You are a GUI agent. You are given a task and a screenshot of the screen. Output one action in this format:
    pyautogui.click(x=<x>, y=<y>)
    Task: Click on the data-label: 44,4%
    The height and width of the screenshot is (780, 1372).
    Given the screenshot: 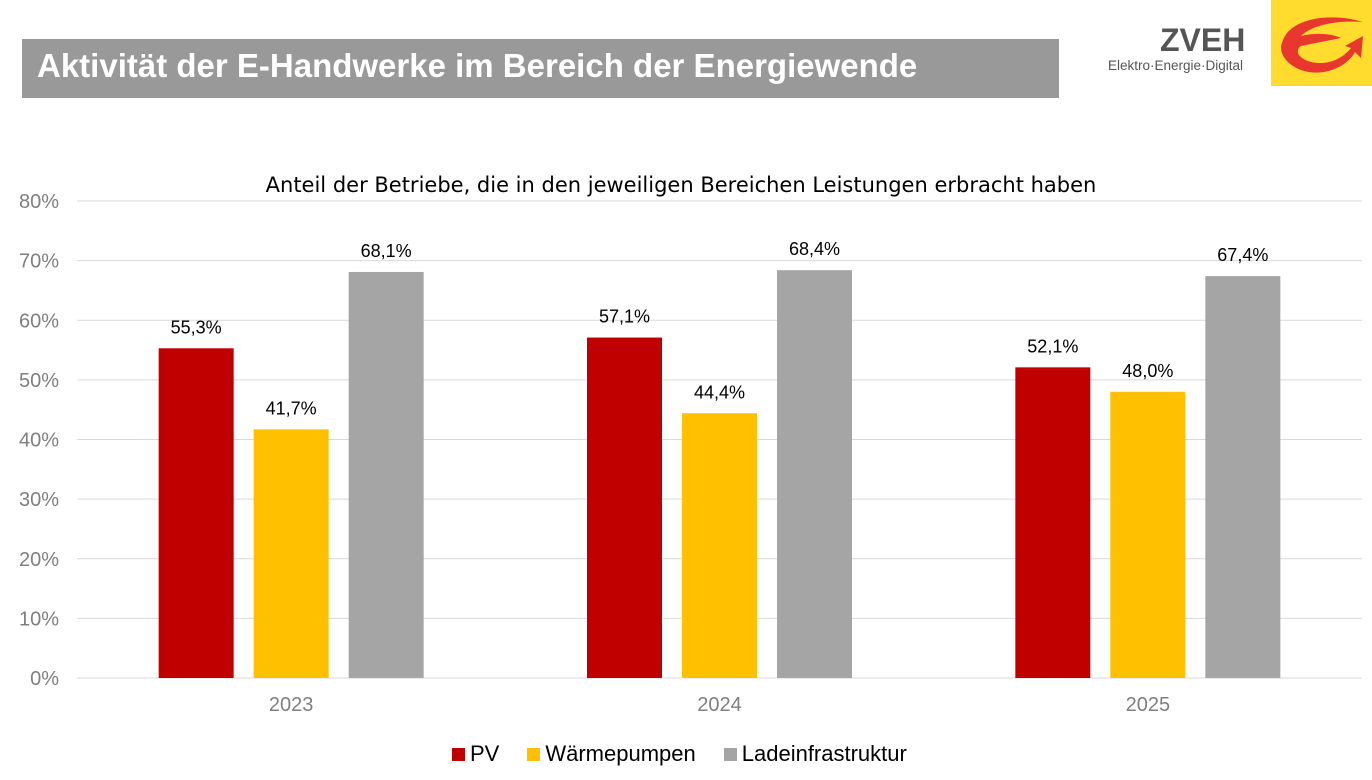 What is the action you would take?
    pyautogui.click(x=719, y=392)
    